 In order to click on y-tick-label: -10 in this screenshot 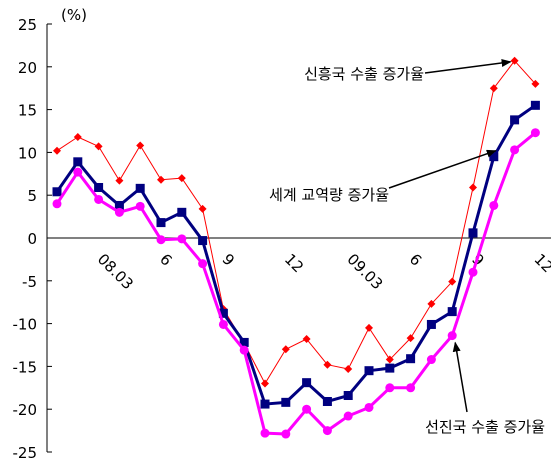, I will do `click(25, 325)`.